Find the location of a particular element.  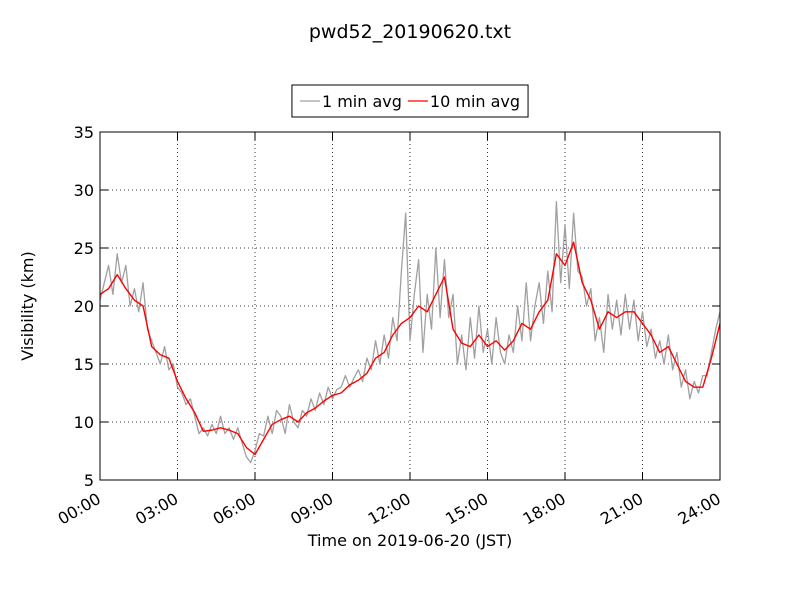

legend-label: 10 min avg is located at coordinates (475, 101).